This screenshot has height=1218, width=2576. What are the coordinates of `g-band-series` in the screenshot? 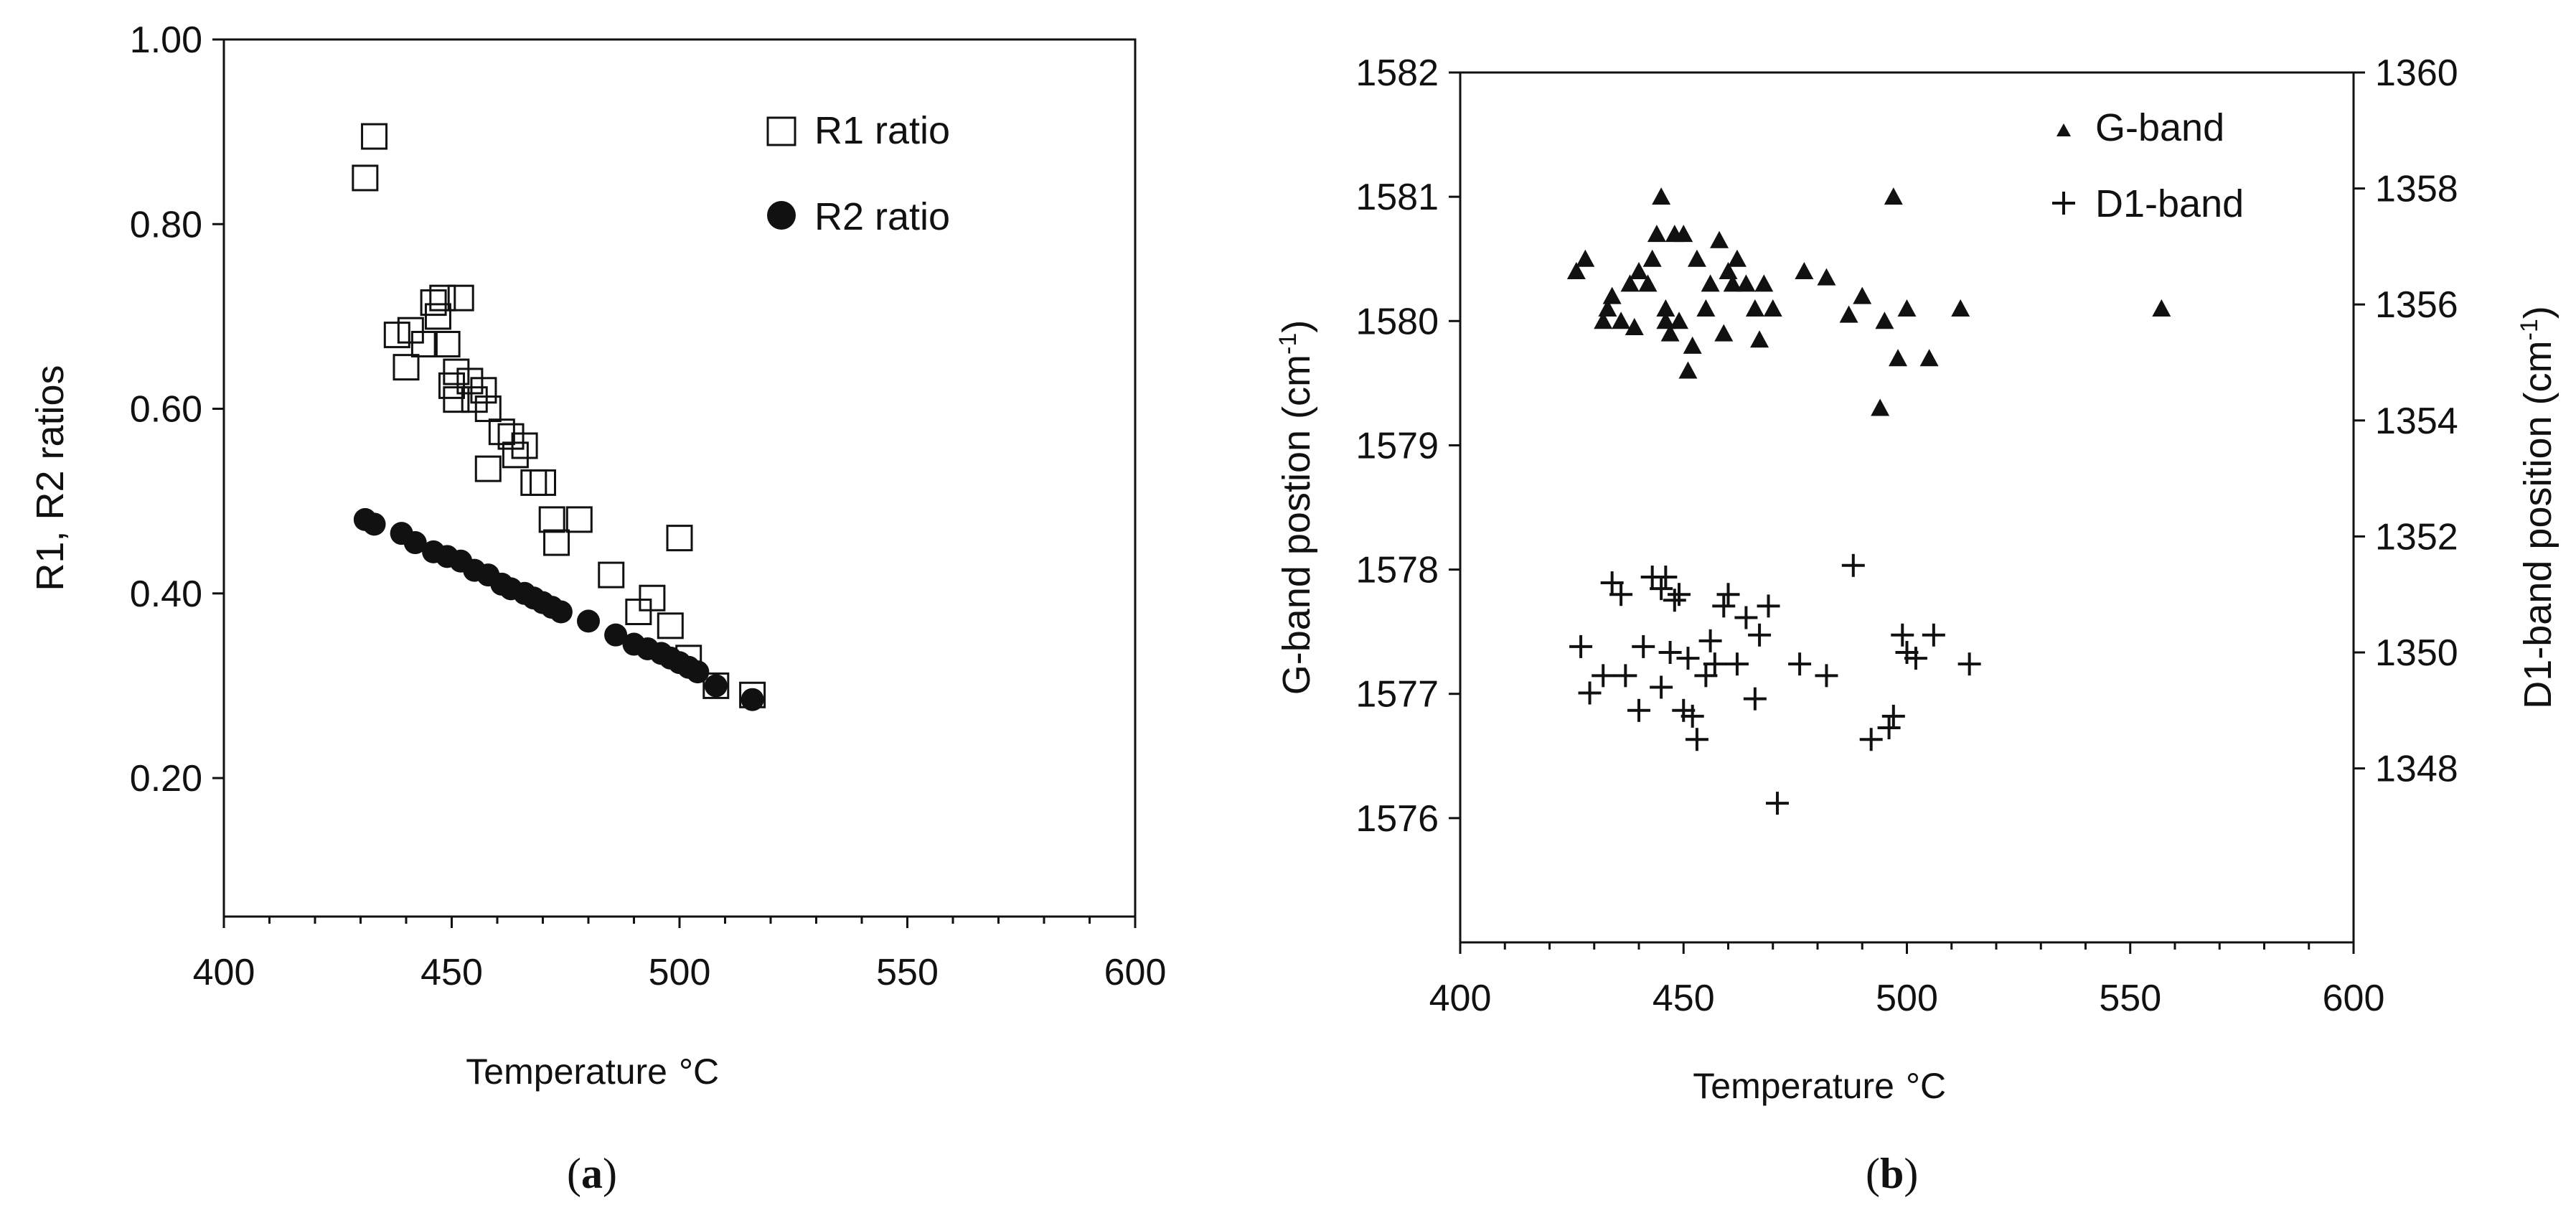 It's located at (1868, 301).